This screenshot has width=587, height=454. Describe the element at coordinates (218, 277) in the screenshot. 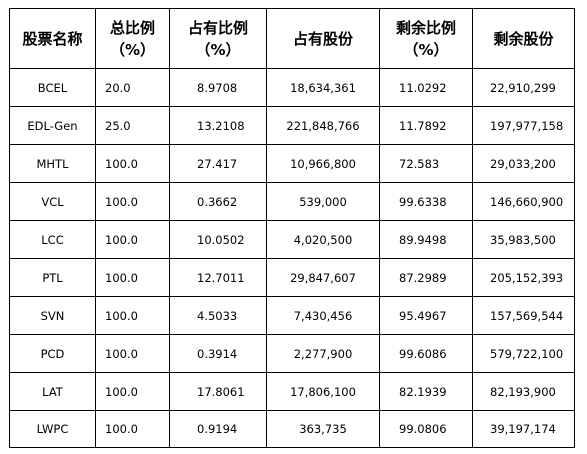

I see `cell-held-ratio: 12.7011` at that location.